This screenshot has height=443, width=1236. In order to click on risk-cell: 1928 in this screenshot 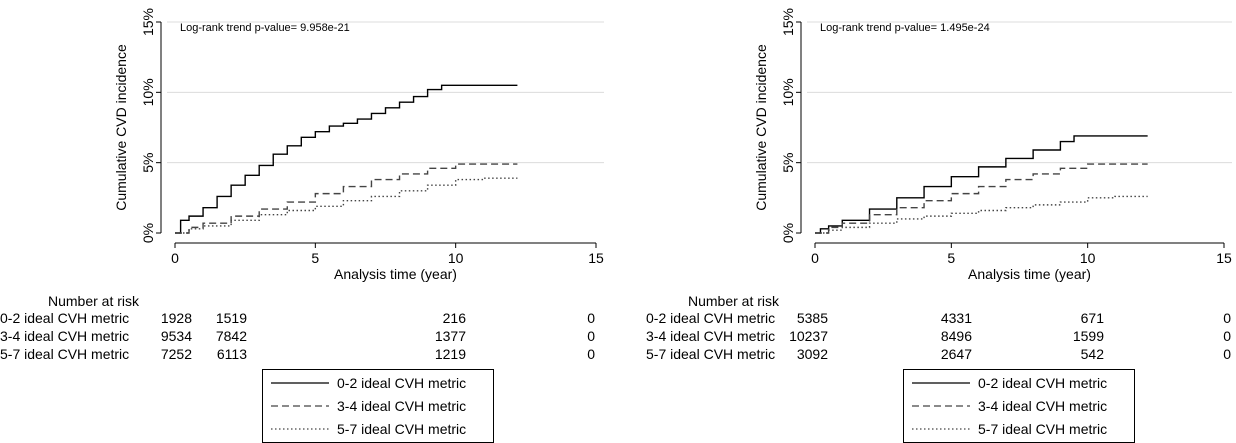, I will do `click(176, 318)`.